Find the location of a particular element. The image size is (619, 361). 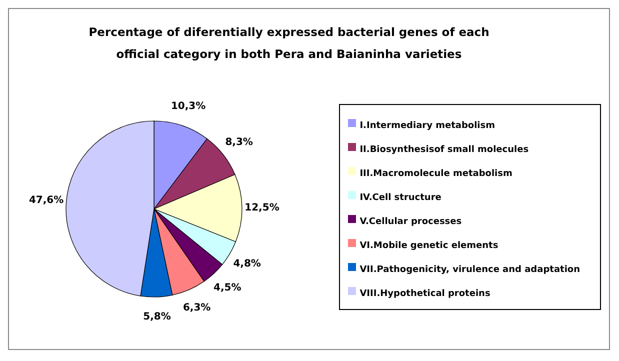

data-label: 4,8% is located at coordinates (247, 264).